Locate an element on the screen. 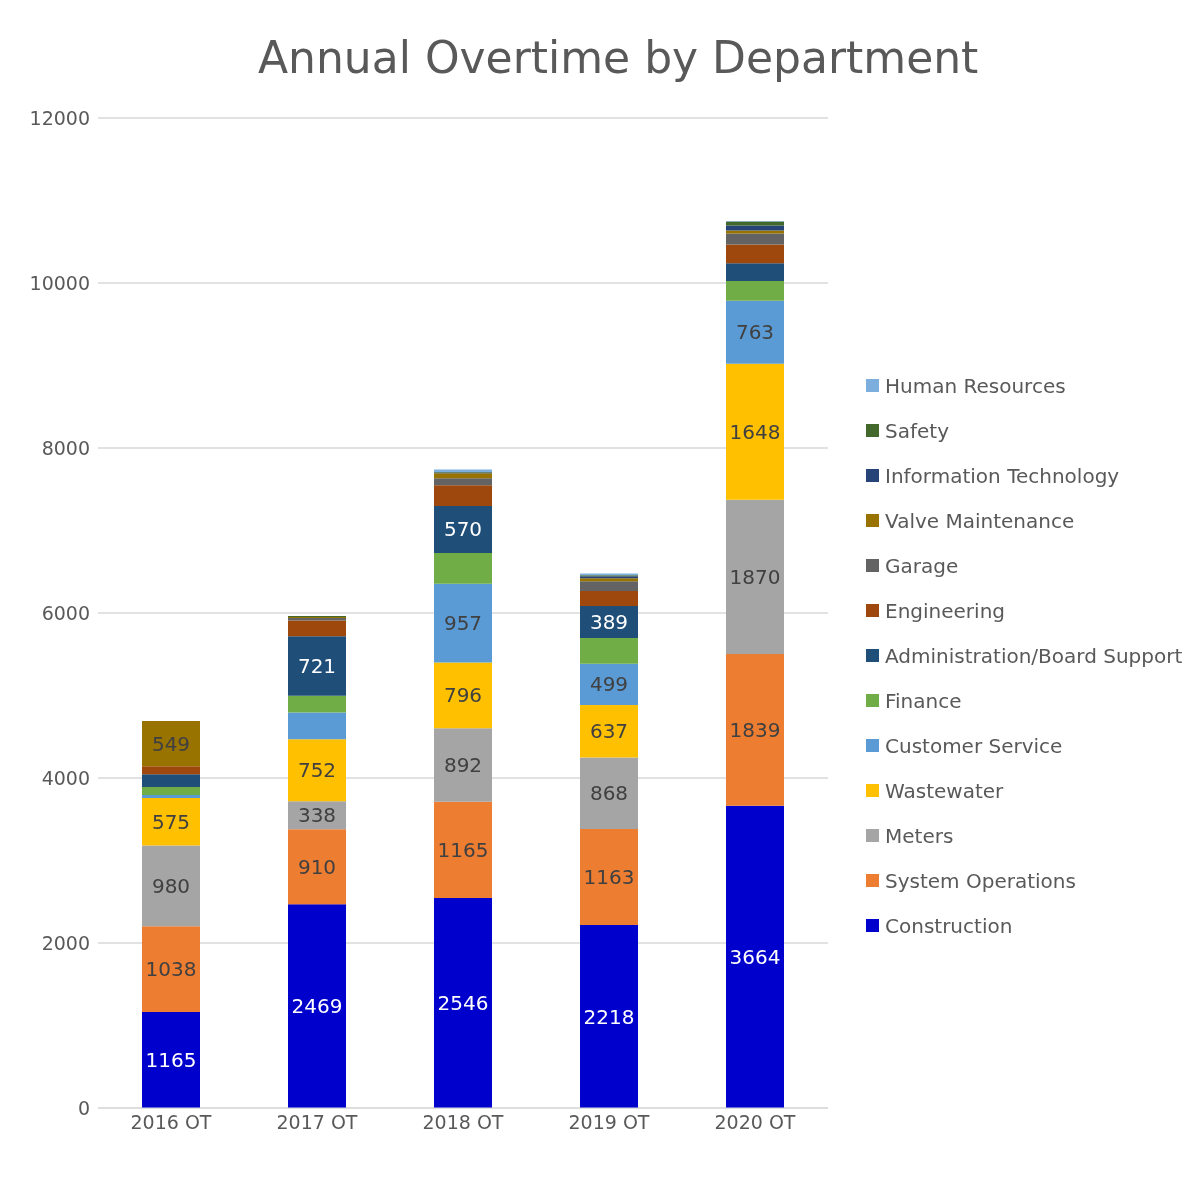  y-tick-label: 0 is located at coordinates (83, 1107).